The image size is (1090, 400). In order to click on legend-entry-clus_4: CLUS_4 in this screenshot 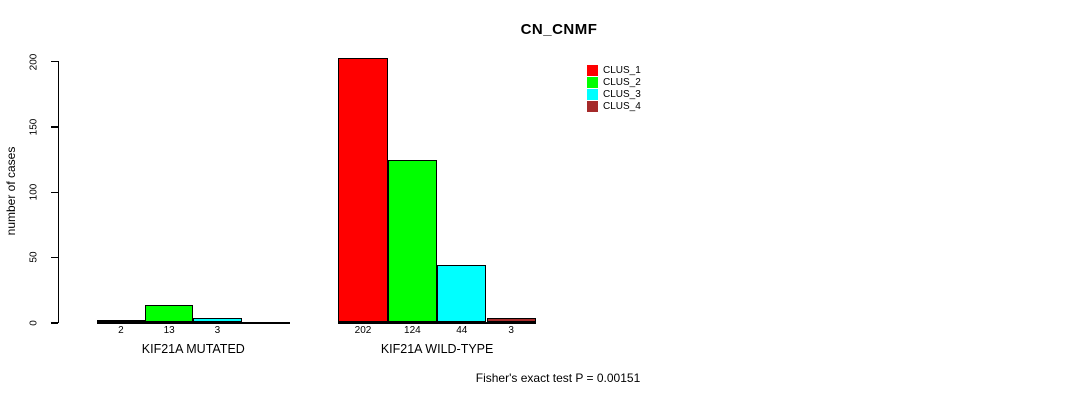, I will do `click(614, 107)`.